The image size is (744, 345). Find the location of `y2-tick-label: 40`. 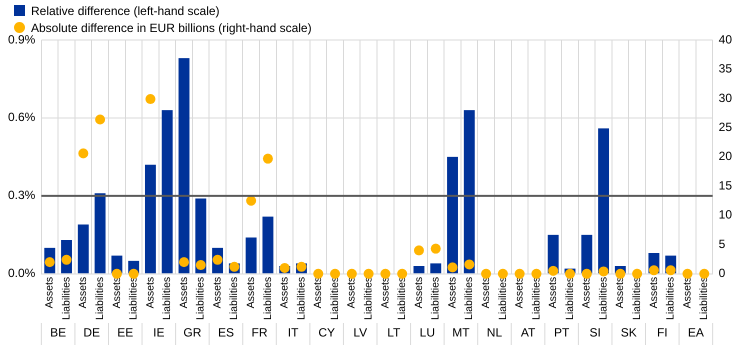

y2-tick-label: 40 is located at coordinates (725, 39).